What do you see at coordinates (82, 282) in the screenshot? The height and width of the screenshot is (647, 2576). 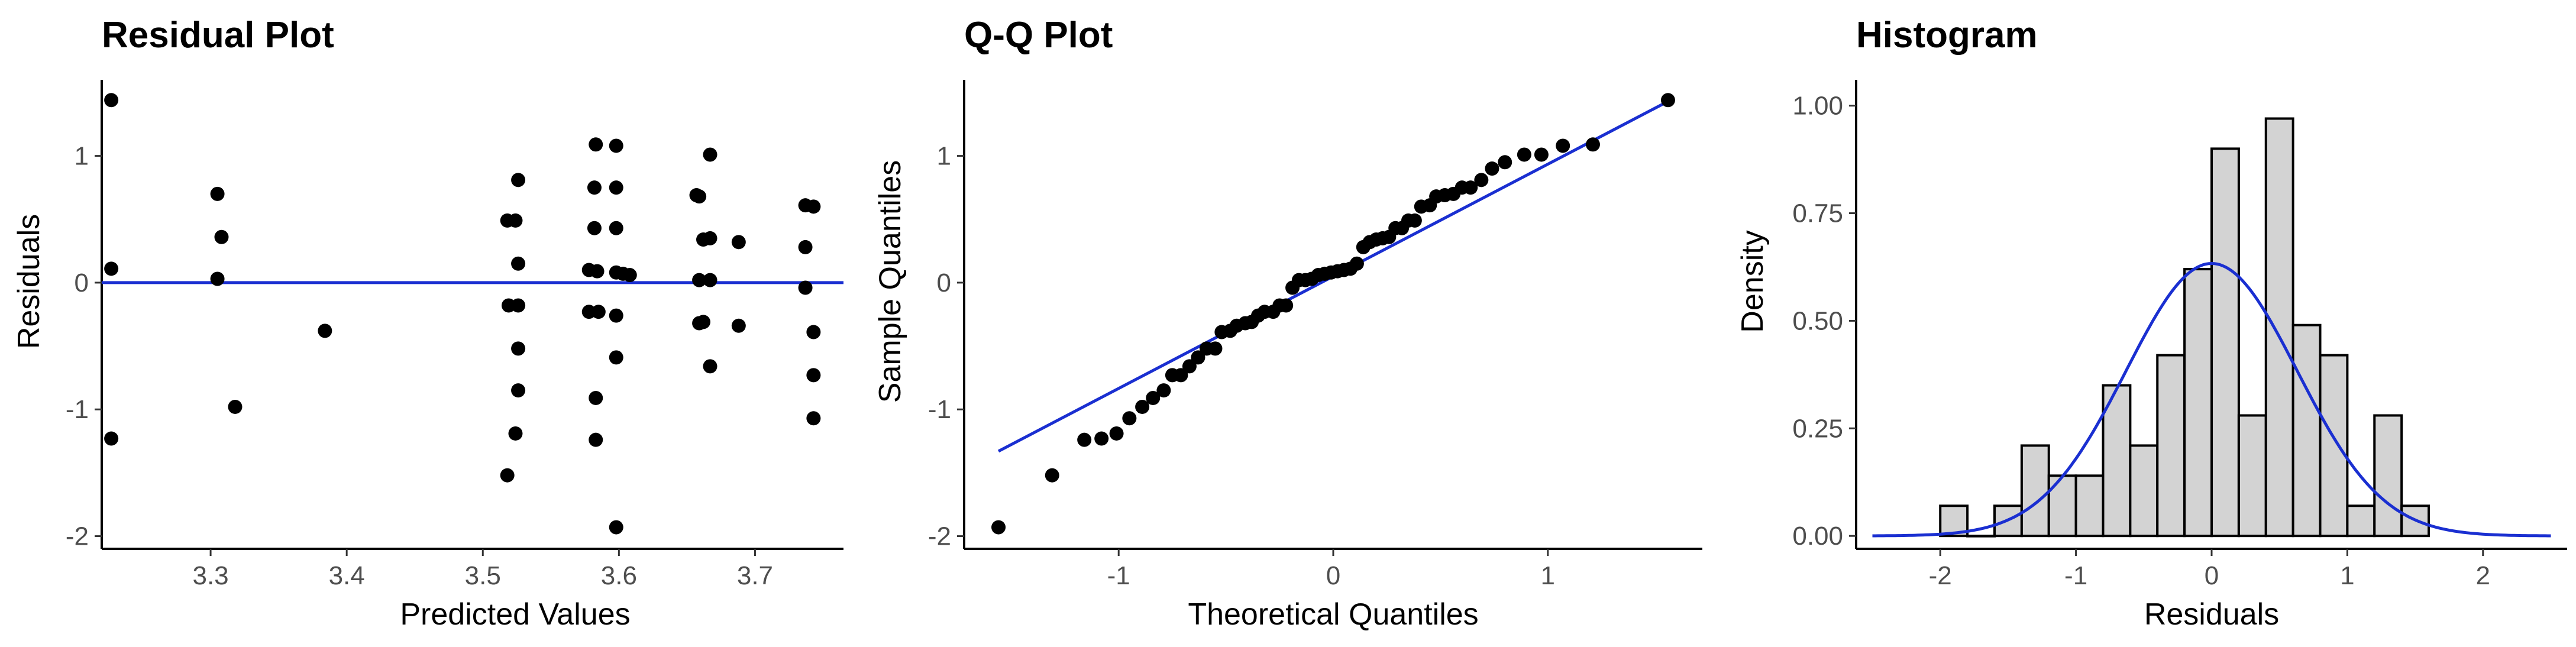 I see `residual-plot-y-tick-label: 0` at bounding box center [82, 282].